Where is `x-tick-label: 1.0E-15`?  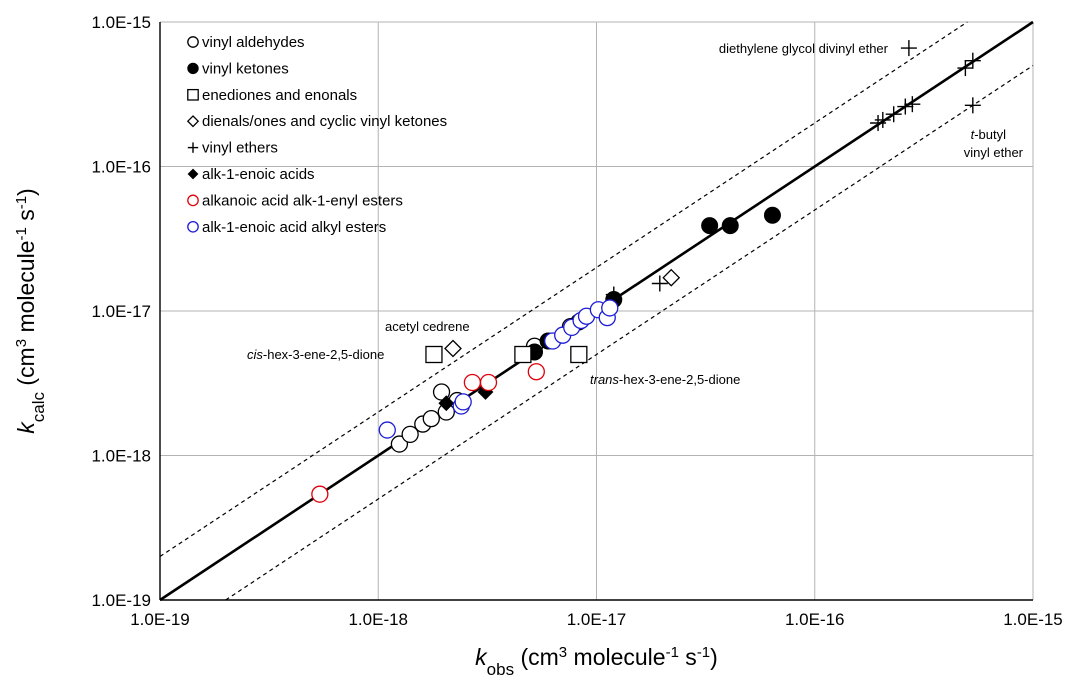
x-tick-label: 1.0E-15 is located at coordinates (1033, 619).